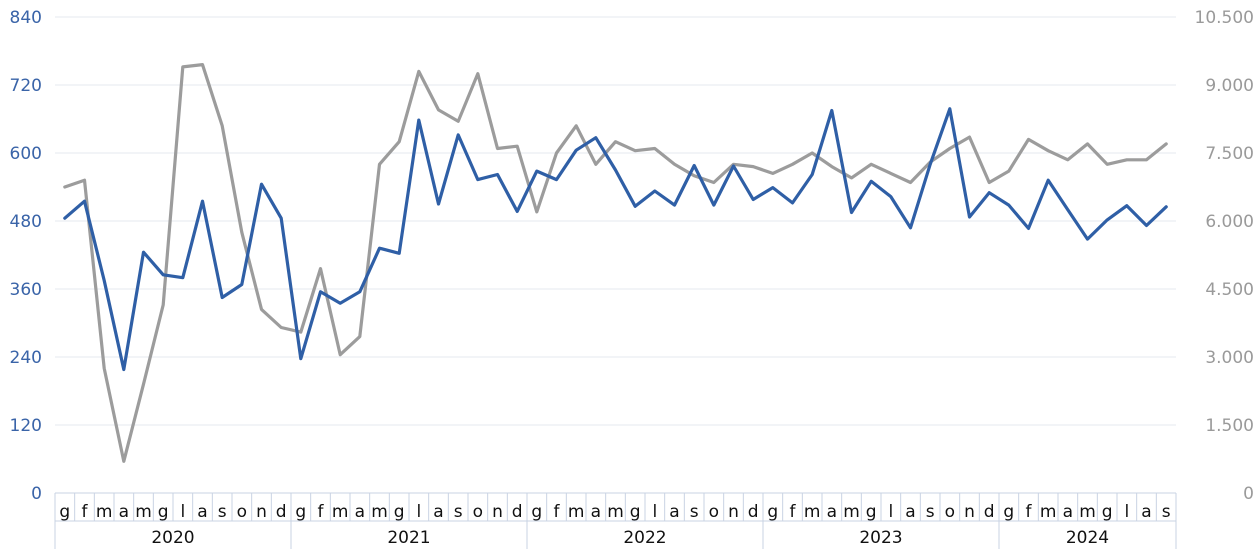  I want to click on year-label: 2021, so click(408, 538).